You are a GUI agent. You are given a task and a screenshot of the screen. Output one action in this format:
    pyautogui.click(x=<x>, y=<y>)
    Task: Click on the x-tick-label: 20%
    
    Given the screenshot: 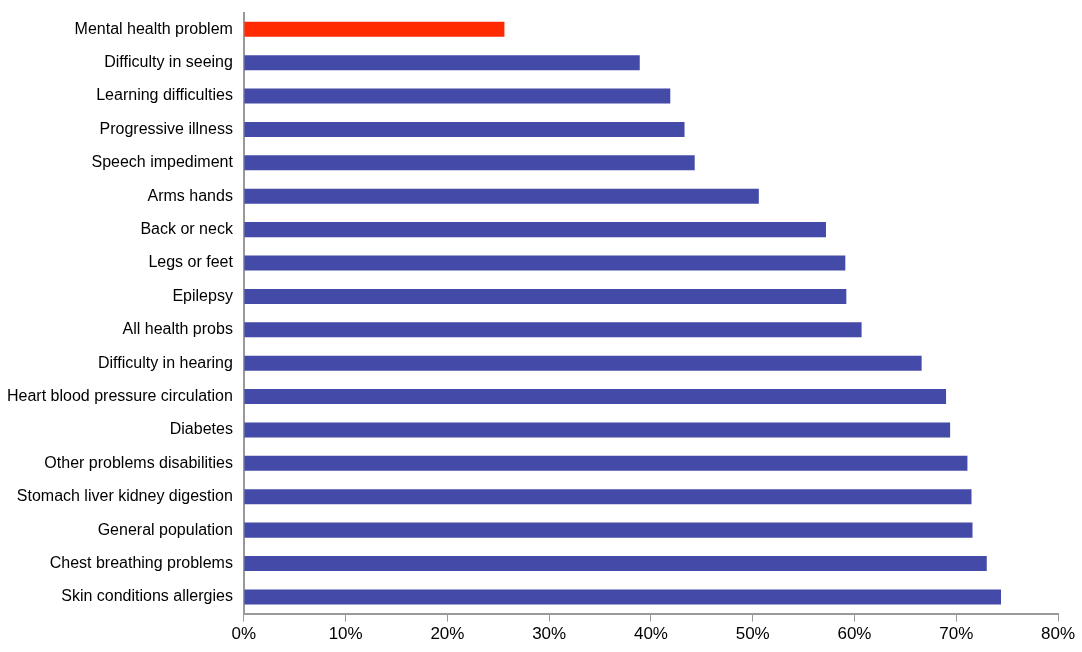 What is the action you would take?
    pyautogui.click(x=447, y=634)
    